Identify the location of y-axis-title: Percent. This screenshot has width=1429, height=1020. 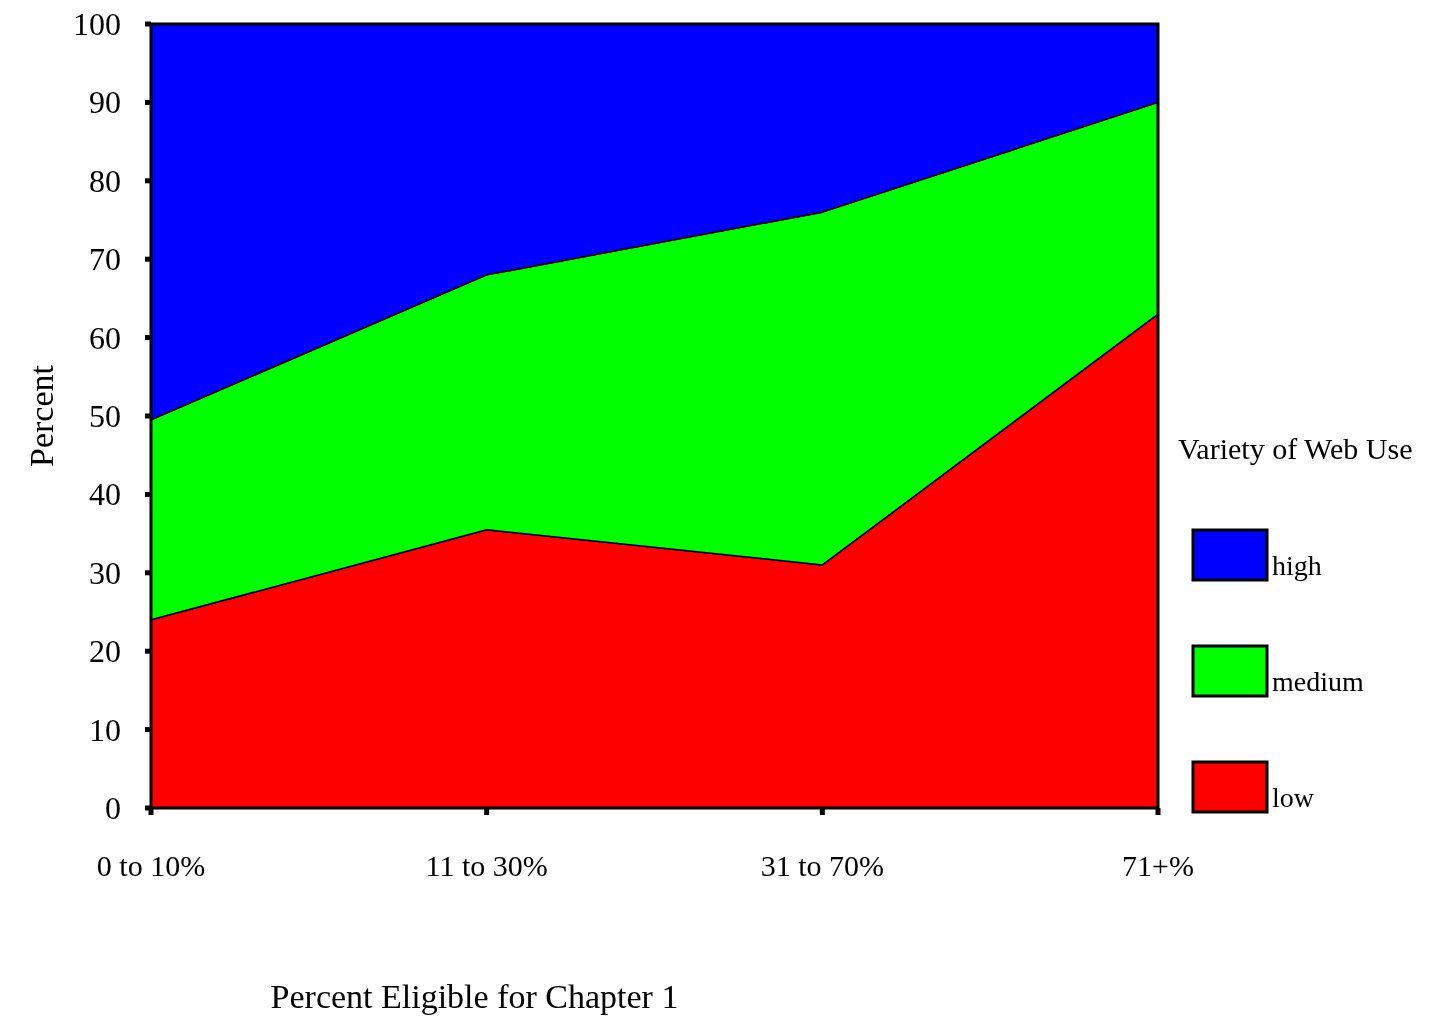
(41, 415).